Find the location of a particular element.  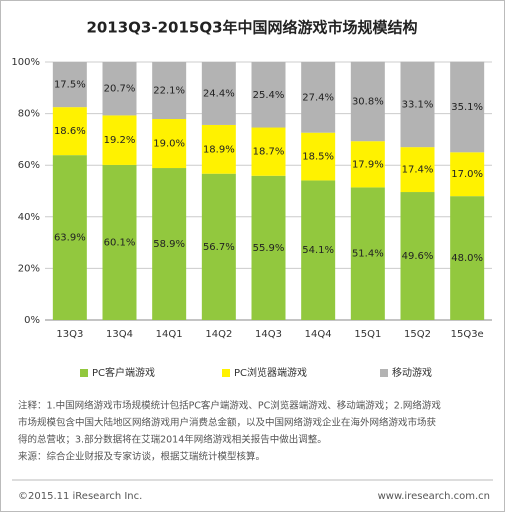

value-label: 18.9% is located at coordinates (219, 149).